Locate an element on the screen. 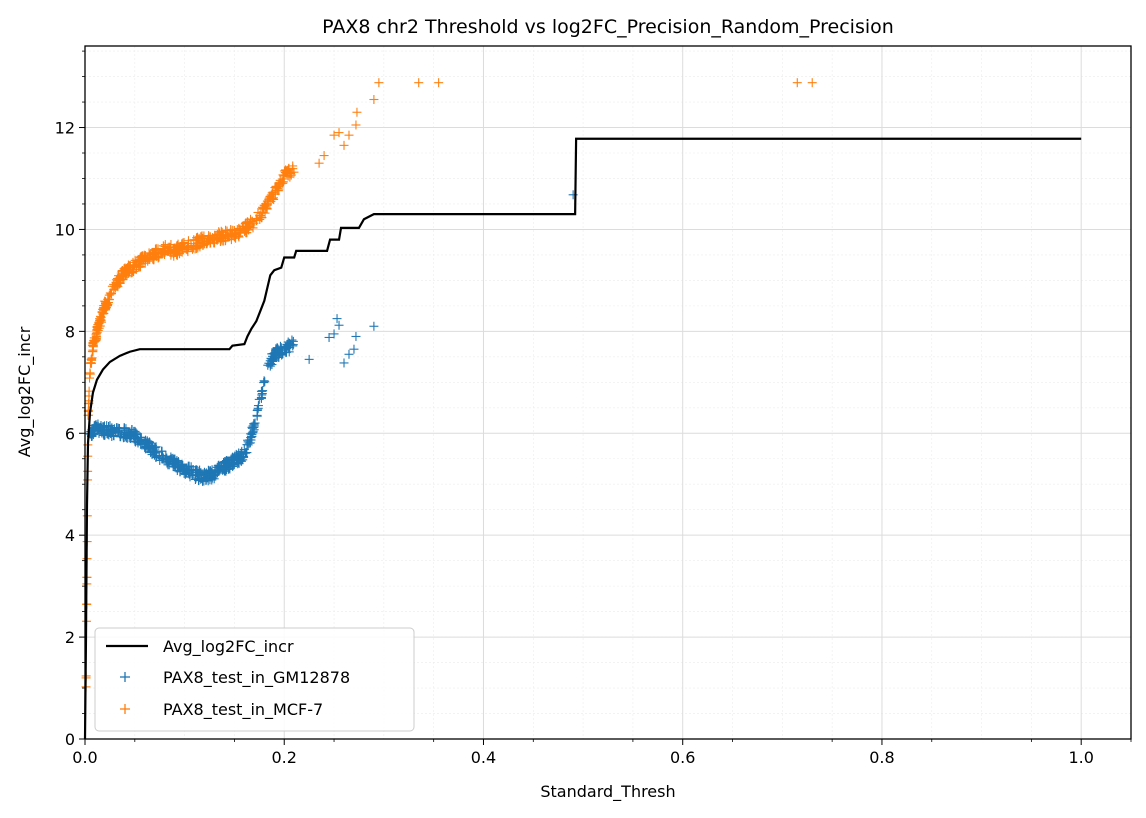  x-tick-label: 0.2 is located at coordinates (284, 757).